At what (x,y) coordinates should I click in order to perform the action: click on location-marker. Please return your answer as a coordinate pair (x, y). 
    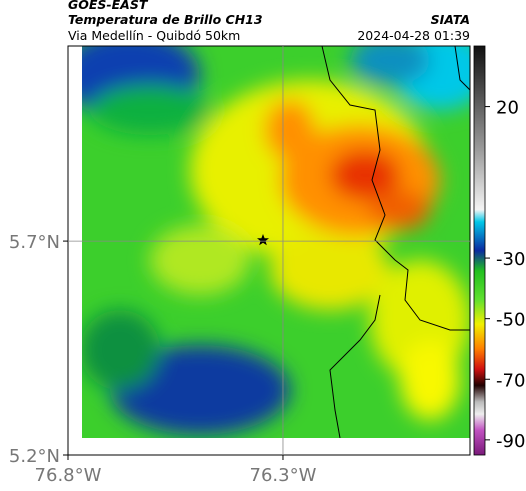
    Looking at the image, I should click on (263, 240).